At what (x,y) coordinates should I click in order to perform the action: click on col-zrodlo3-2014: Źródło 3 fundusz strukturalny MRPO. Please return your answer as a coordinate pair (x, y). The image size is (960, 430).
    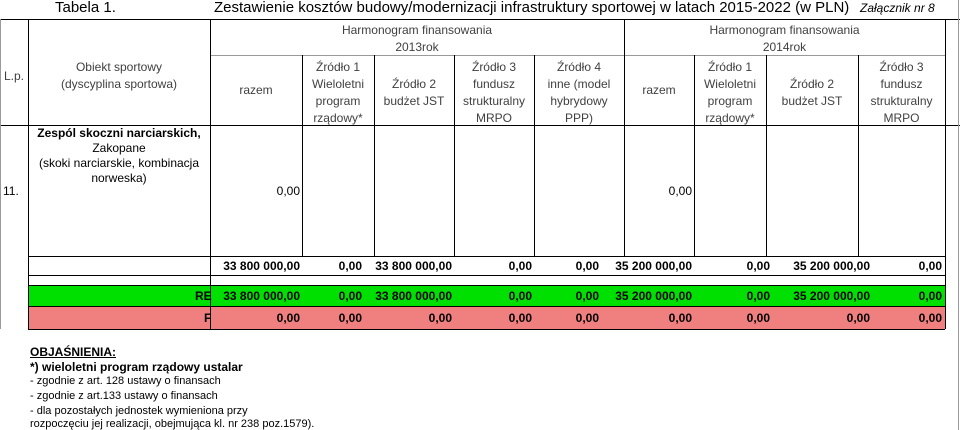
    Looking at the image, I should click on (901, 92).